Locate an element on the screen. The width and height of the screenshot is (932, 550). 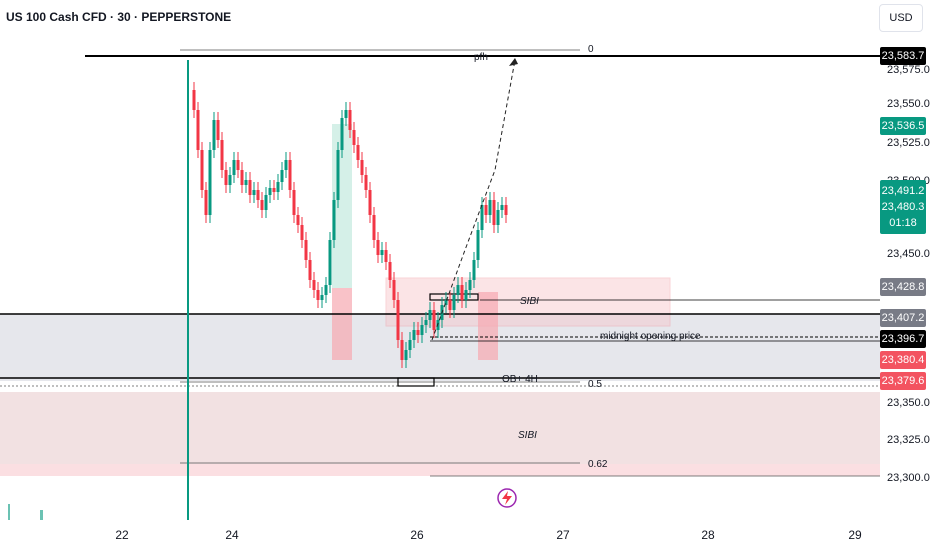
price-tick: 23,350.0 is located at coordinates (908, 403).